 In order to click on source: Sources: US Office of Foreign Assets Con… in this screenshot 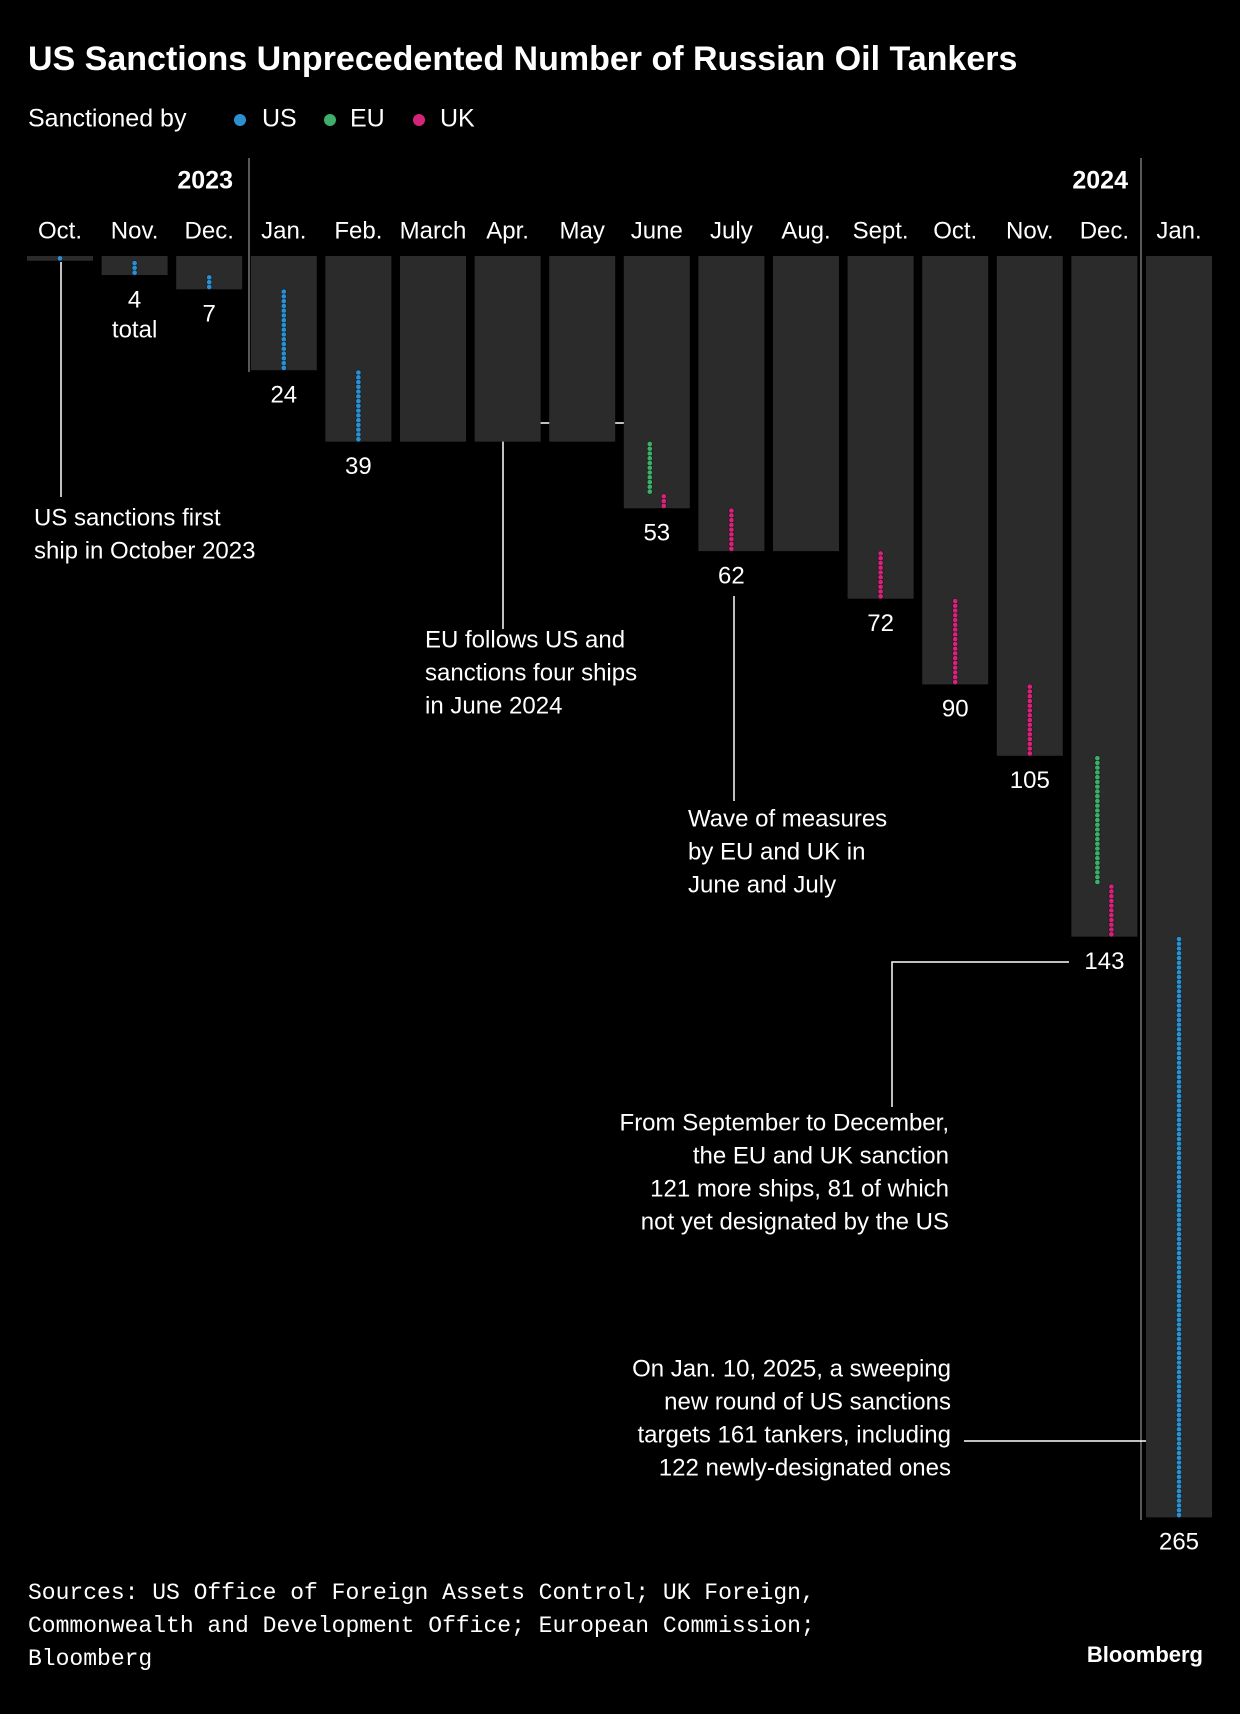, I will do `click(421, 1593)`.